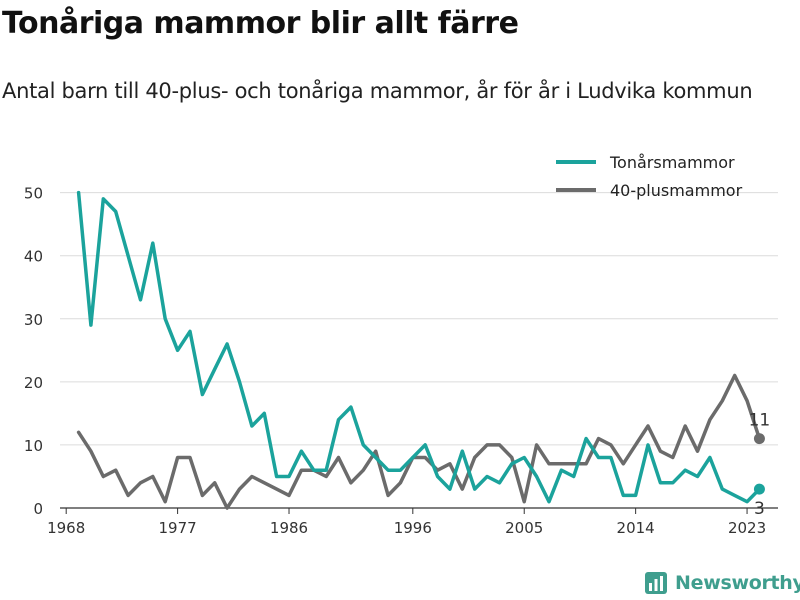 The image size is (800, 600). Describe the element at coordinates (737, 583) in the screenshot. I see `brand-name: Newsworthy` at that location.